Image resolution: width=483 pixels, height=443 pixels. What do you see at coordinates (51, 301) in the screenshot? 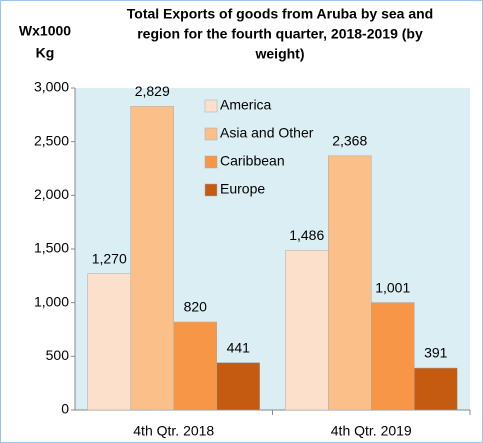
I see `y-tick-label: 1,000` at bounding box center [51, 301].